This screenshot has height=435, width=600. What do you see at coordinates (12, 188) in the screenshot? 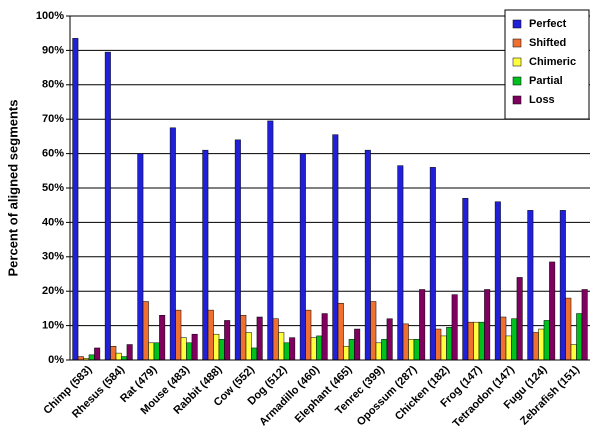
I see `y-axis-title: Percent of aligned segments` at bounding box center [12, 188].